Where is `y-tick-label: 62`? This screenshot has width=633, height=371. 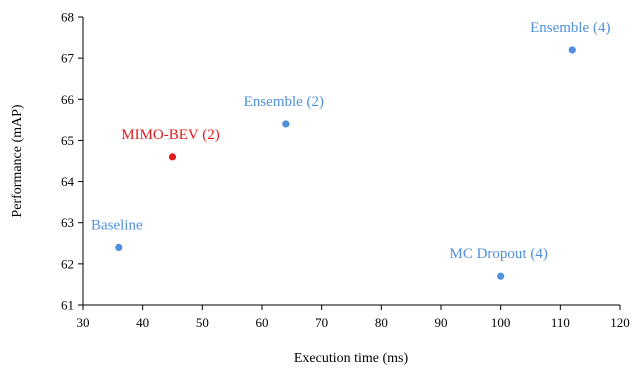 y-tick-label: 62 is located at coordinates (67, 263).